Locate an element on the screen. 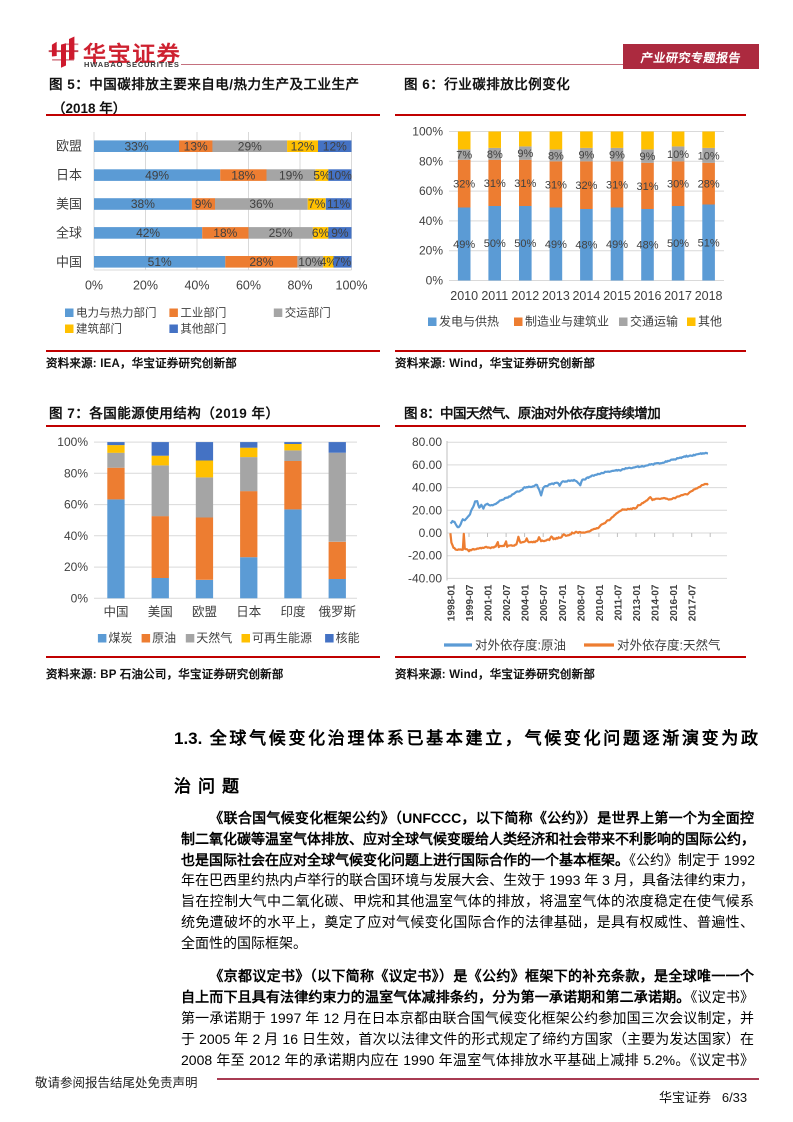 The height and width of the screenshot is (1122, 793). svg-text: 2016 is located at coordinates (648, 296).